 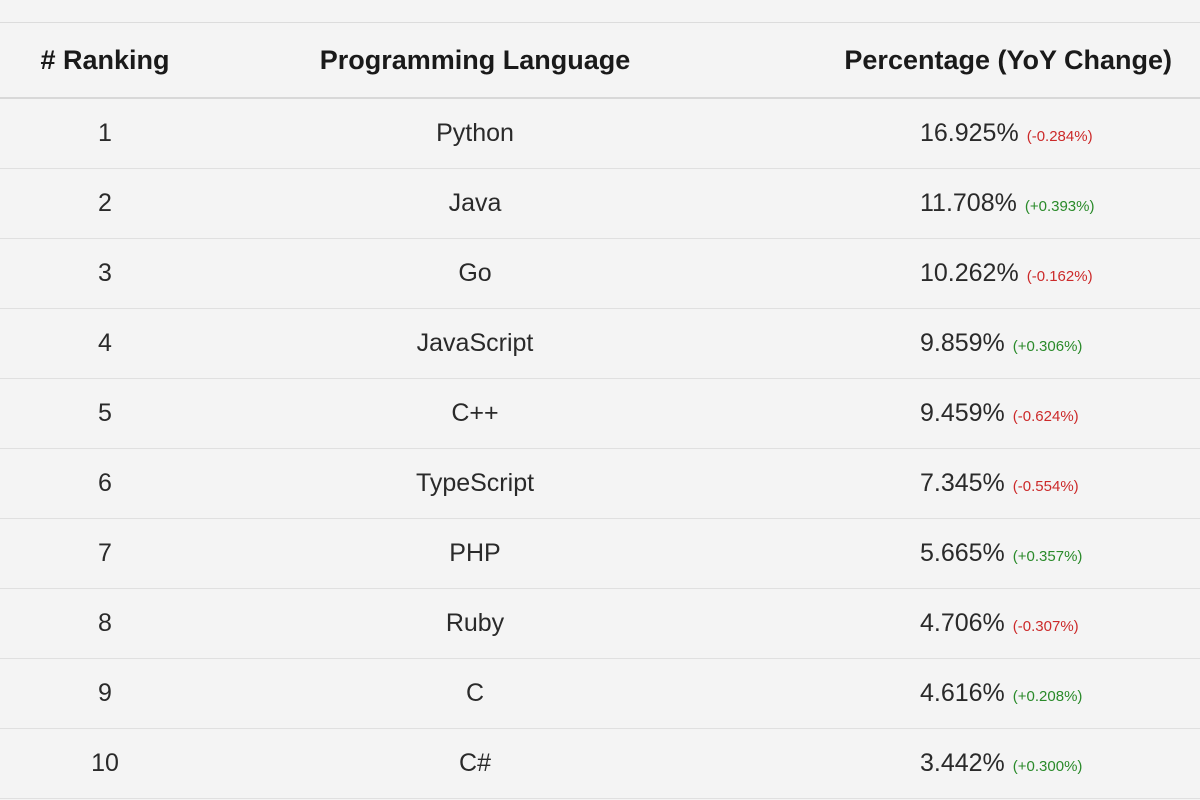 I want to click on percentage-cell: 3.442% (+0.300%), so click(x=970, y=763).